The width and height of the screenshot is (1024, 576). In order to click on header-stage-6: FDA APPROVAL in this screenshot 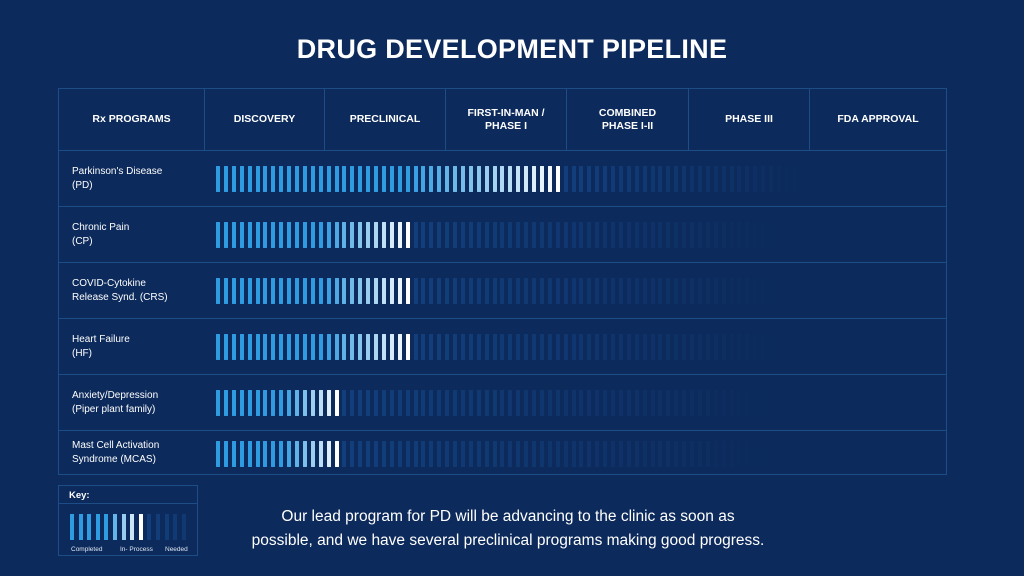, I will do `click(878, 119)`.